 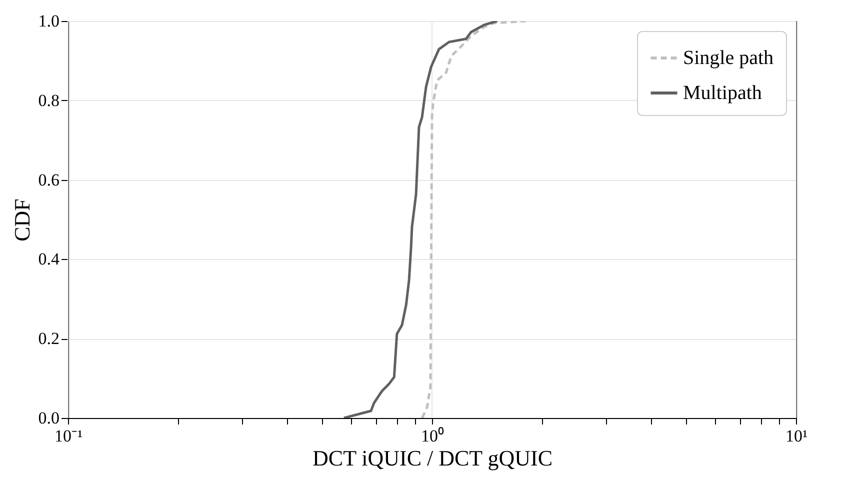 What do you see at coordinates (796, 436) in the screenshot?
I see `x-tick-label: 10¹` at bounding box center [796, 436].